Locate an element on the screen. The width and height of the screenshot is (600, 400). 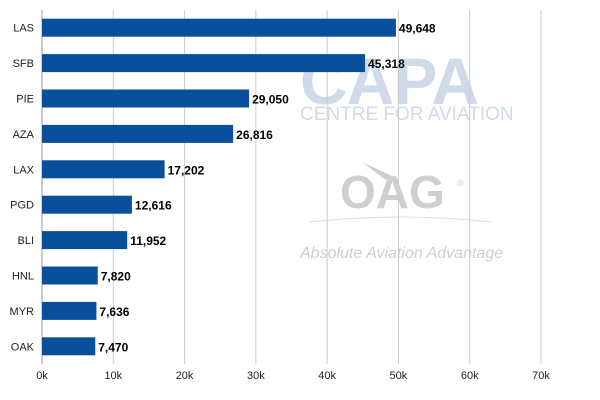
data-label: 49,648 is located at coordinates (417, 29).